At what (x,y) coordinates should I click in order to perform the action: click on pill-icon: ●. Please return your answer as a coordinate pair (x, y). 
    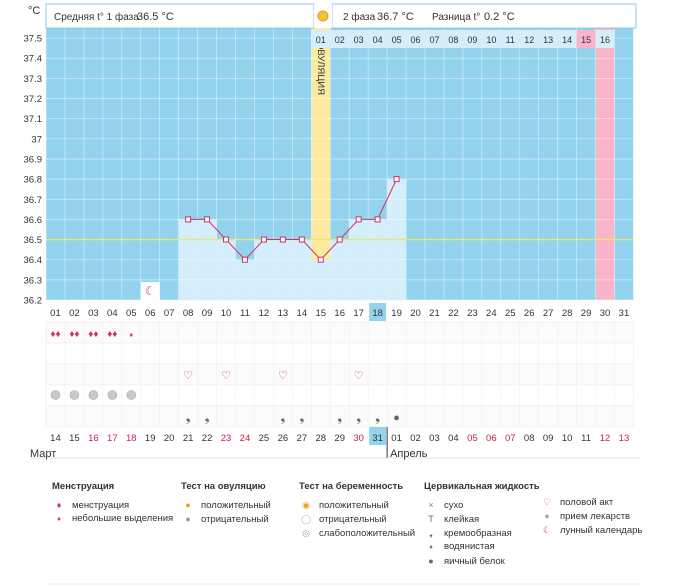
    Looking at the image, I should click on (547, 516).